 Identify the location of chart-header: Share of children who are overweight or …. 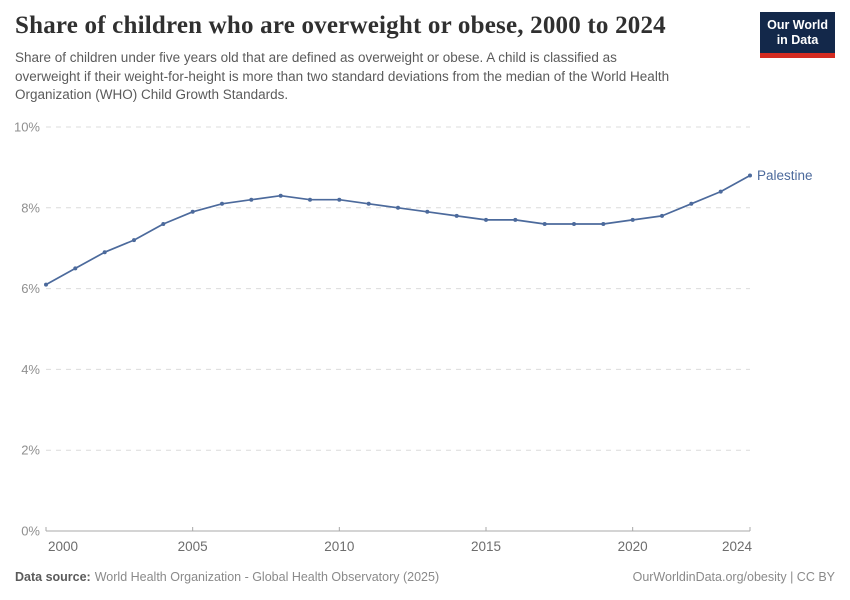
(425, 58).